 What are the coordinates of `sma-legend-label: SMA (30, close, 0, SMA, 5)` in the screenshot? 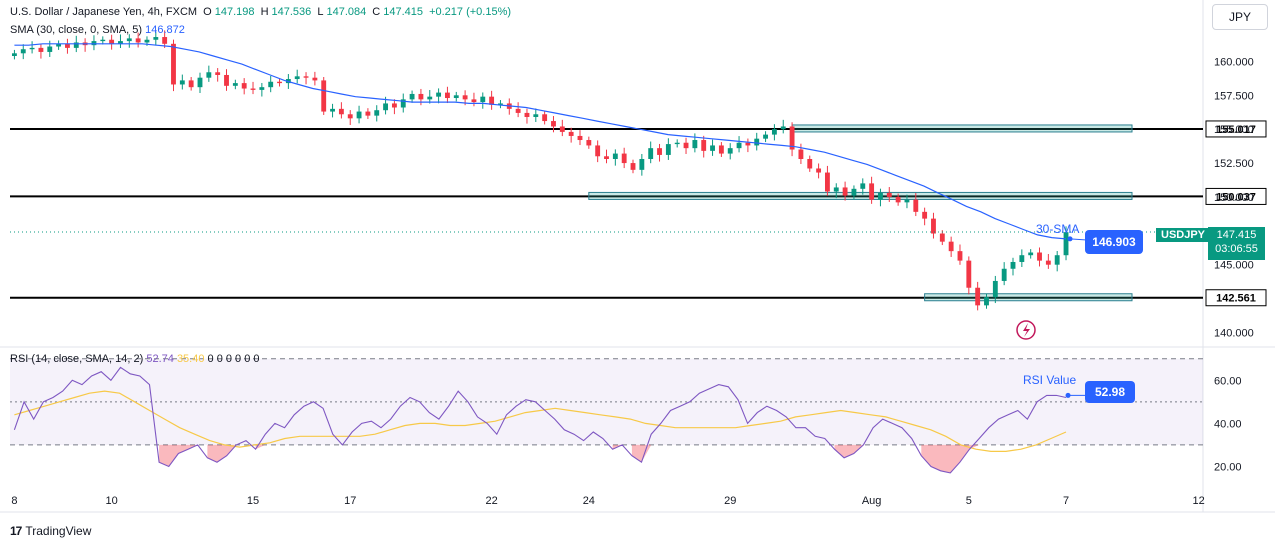 It's located at (76, 30).